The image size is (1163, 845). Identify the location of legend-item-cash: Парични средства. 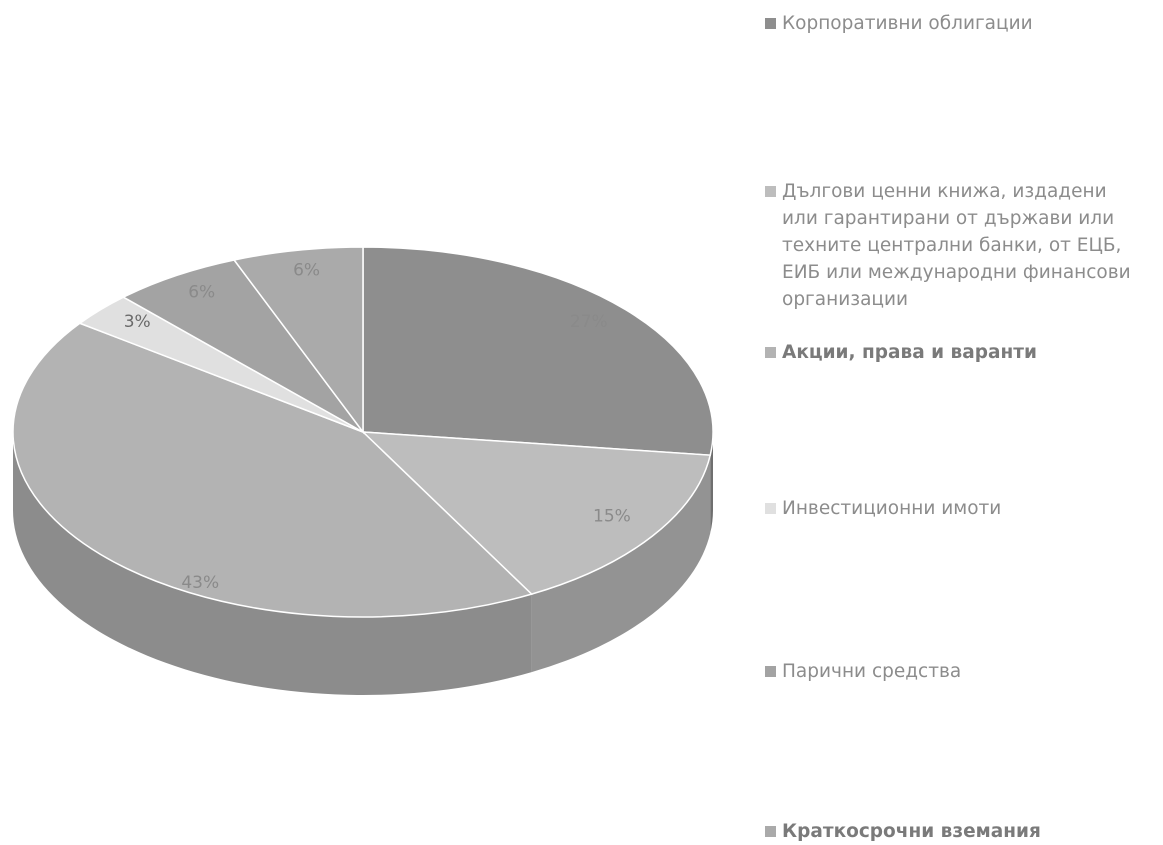
(863, 671).